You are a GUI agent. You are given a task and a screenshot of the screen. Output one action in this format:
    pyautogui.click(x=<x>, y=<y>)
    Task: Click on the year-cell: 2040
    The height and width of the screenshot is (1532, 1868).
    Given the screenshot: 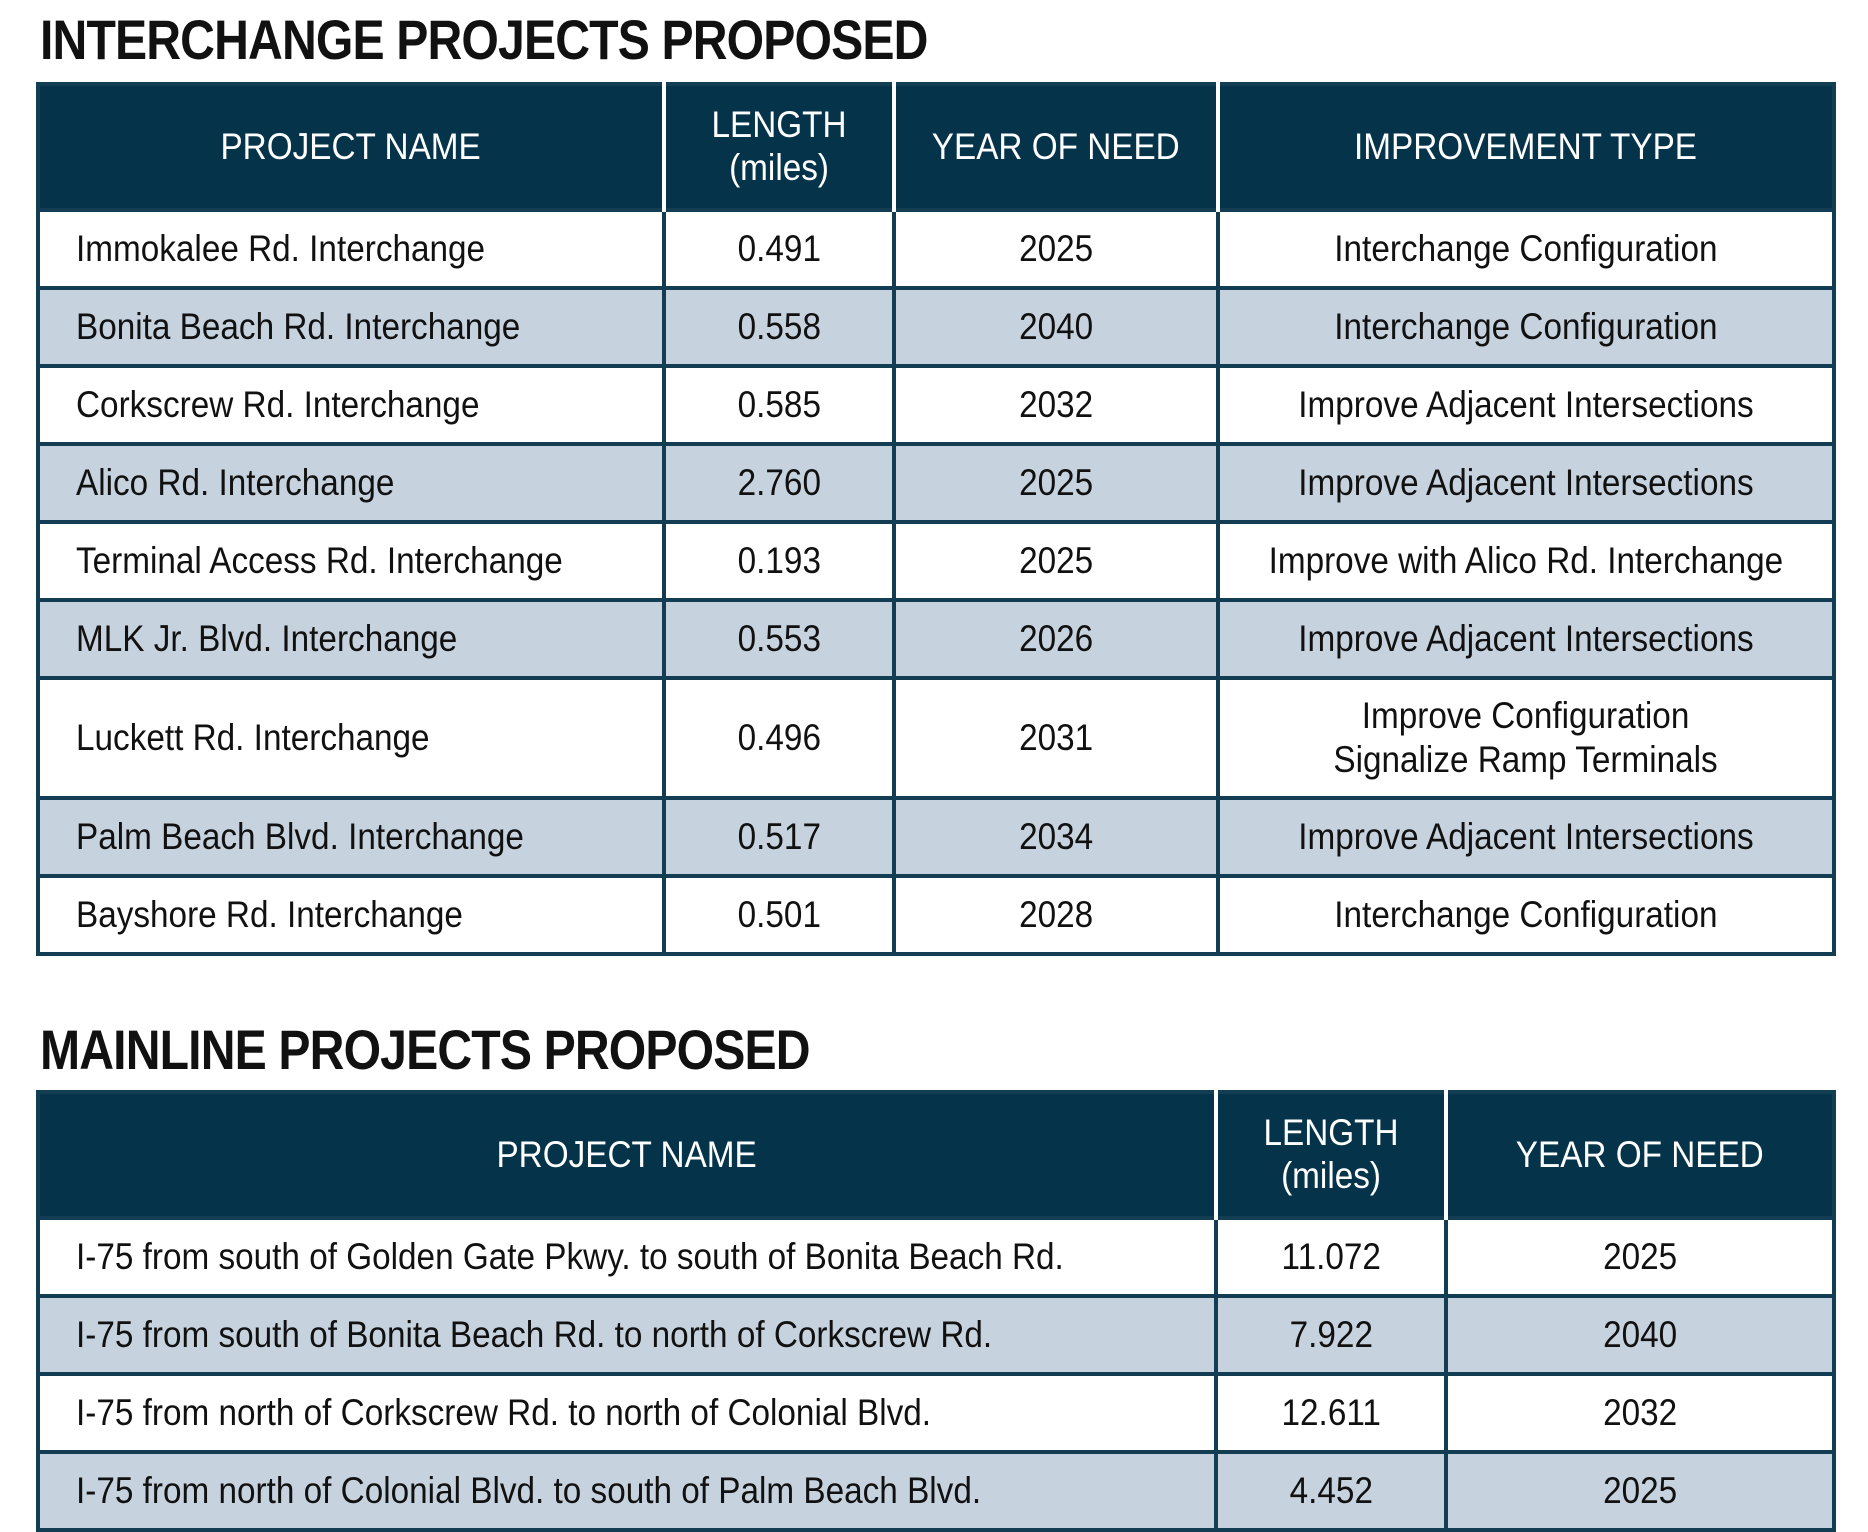 What is the action you would take?
    pyautogui.click(x=1055, y=326)
    